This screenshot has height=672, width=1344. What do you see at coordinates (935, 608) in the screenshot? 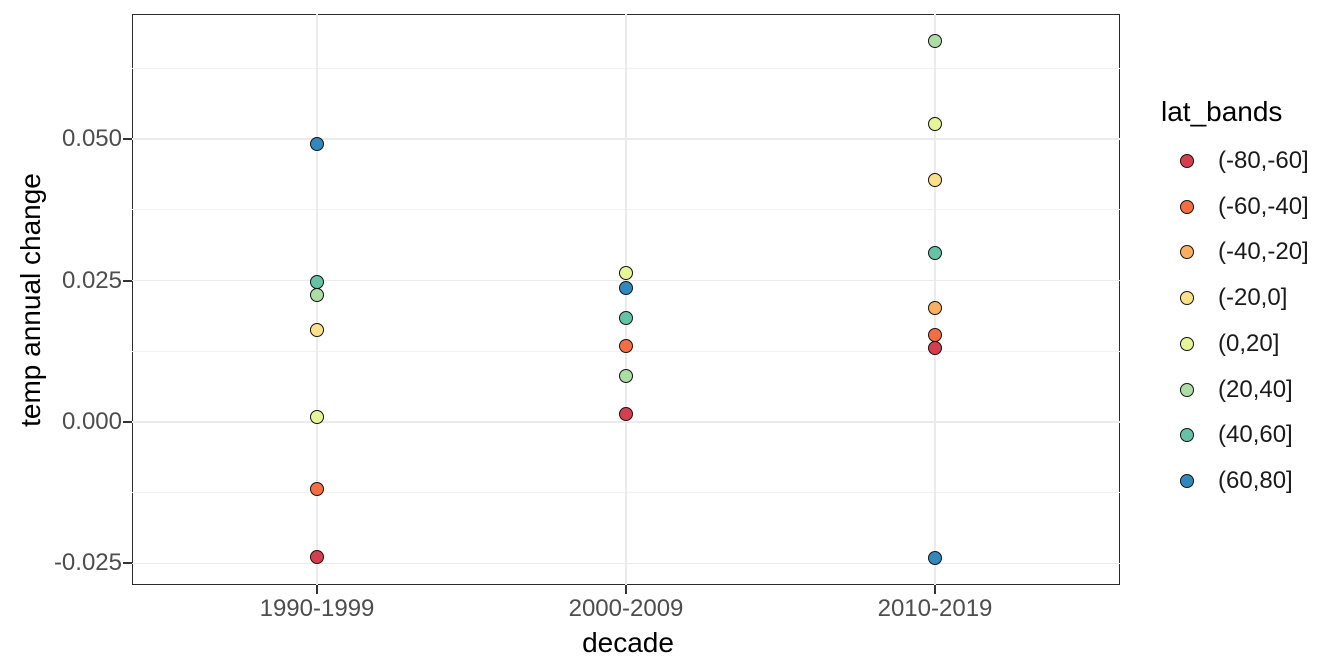
I see `x-tick-label: 2010-2019` at bounding box center [935, 608].